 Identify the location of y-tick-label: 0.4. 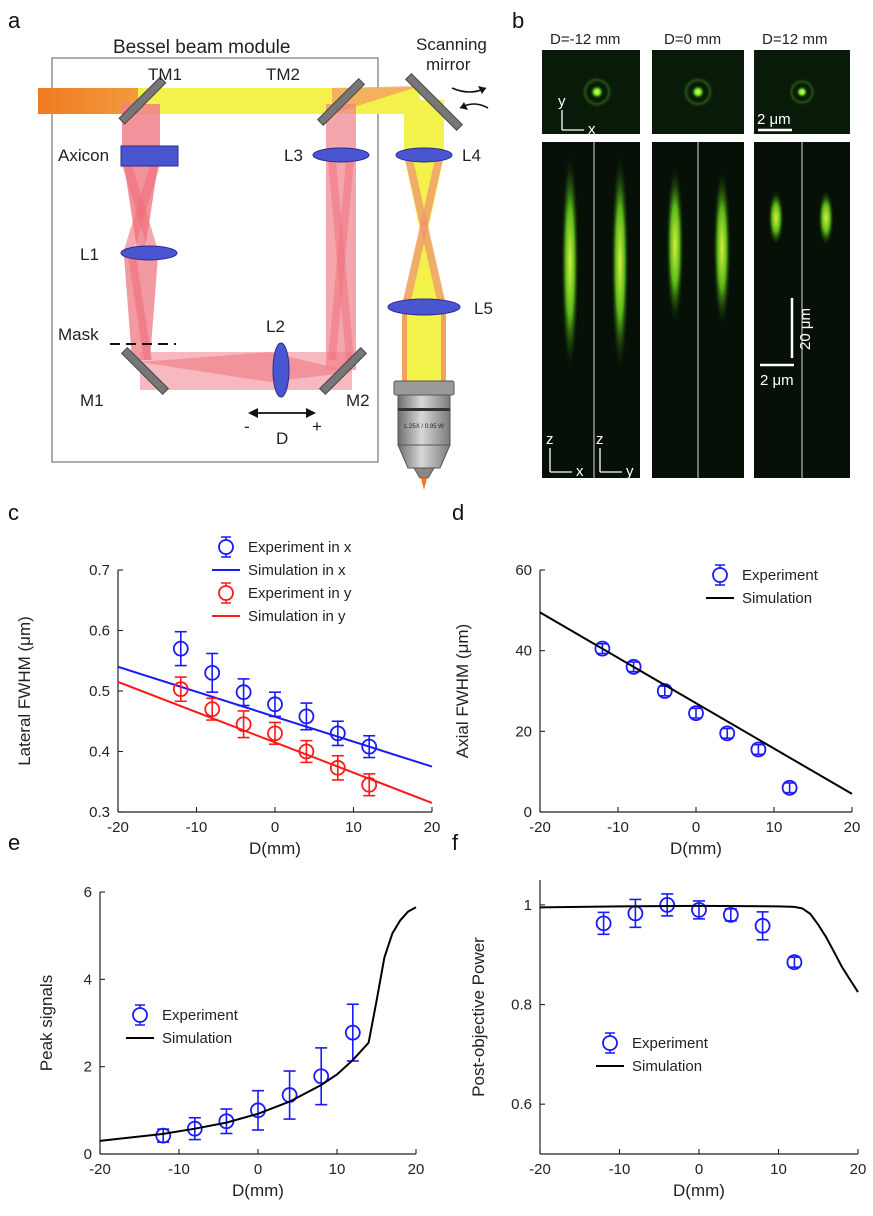
(99, 752).